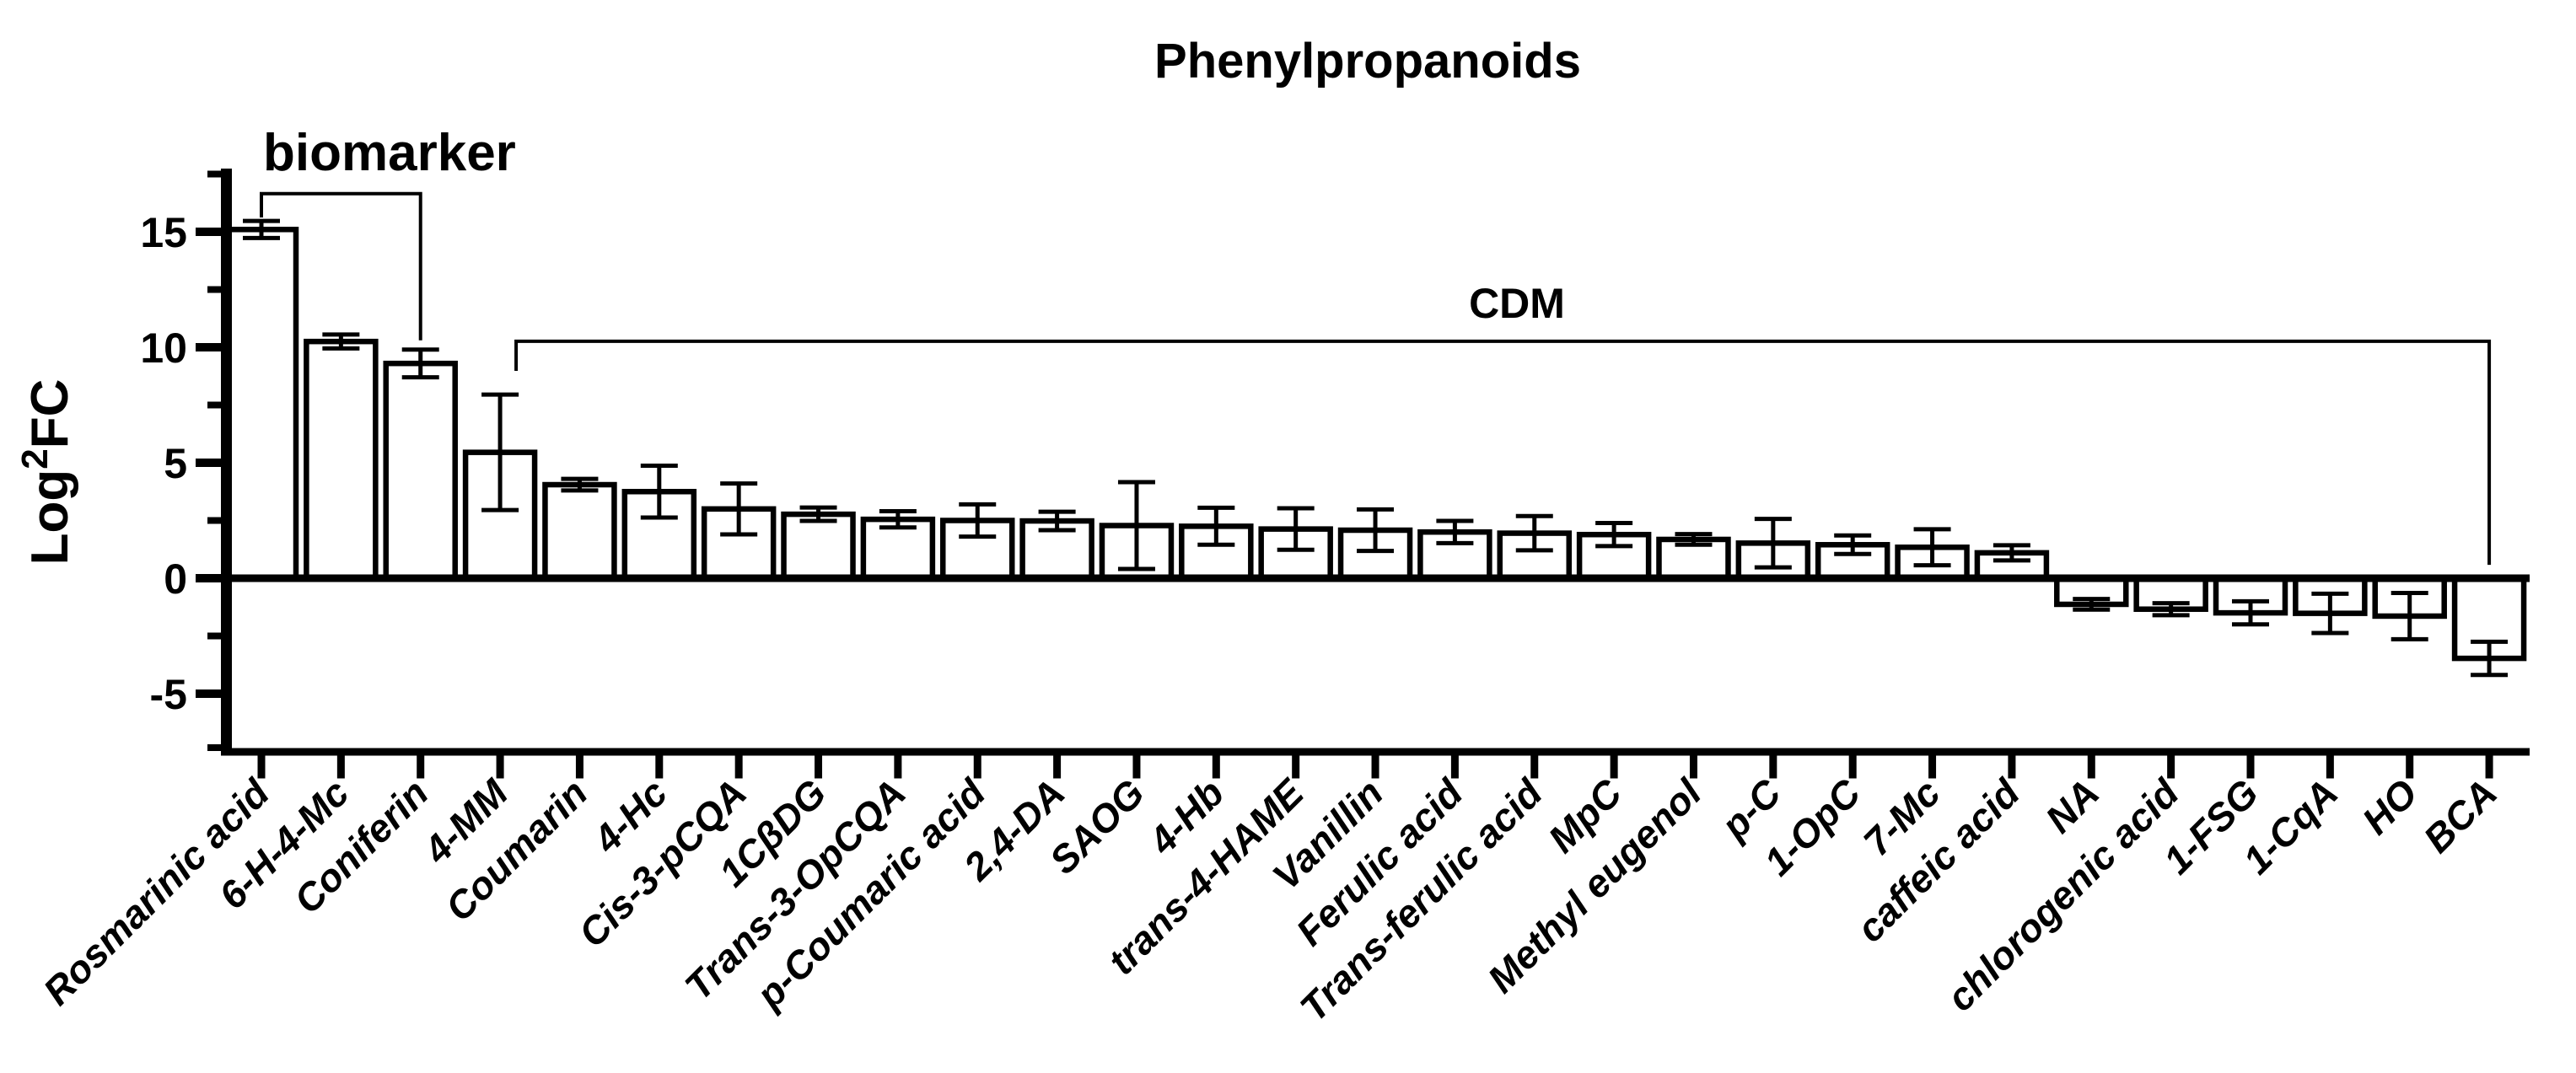 The image size is (2576, 1073). Describe the element at coordinates (818, 546) in the screenshot. I see `bar-1CβDG` at that location.